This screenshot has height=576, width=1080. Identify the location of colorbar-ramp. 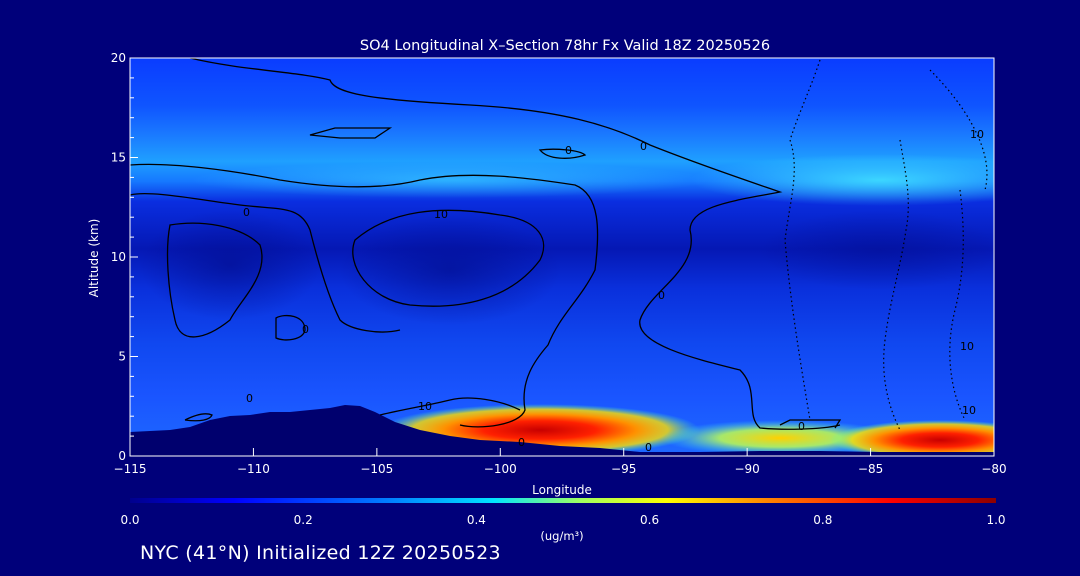
(563, 500).